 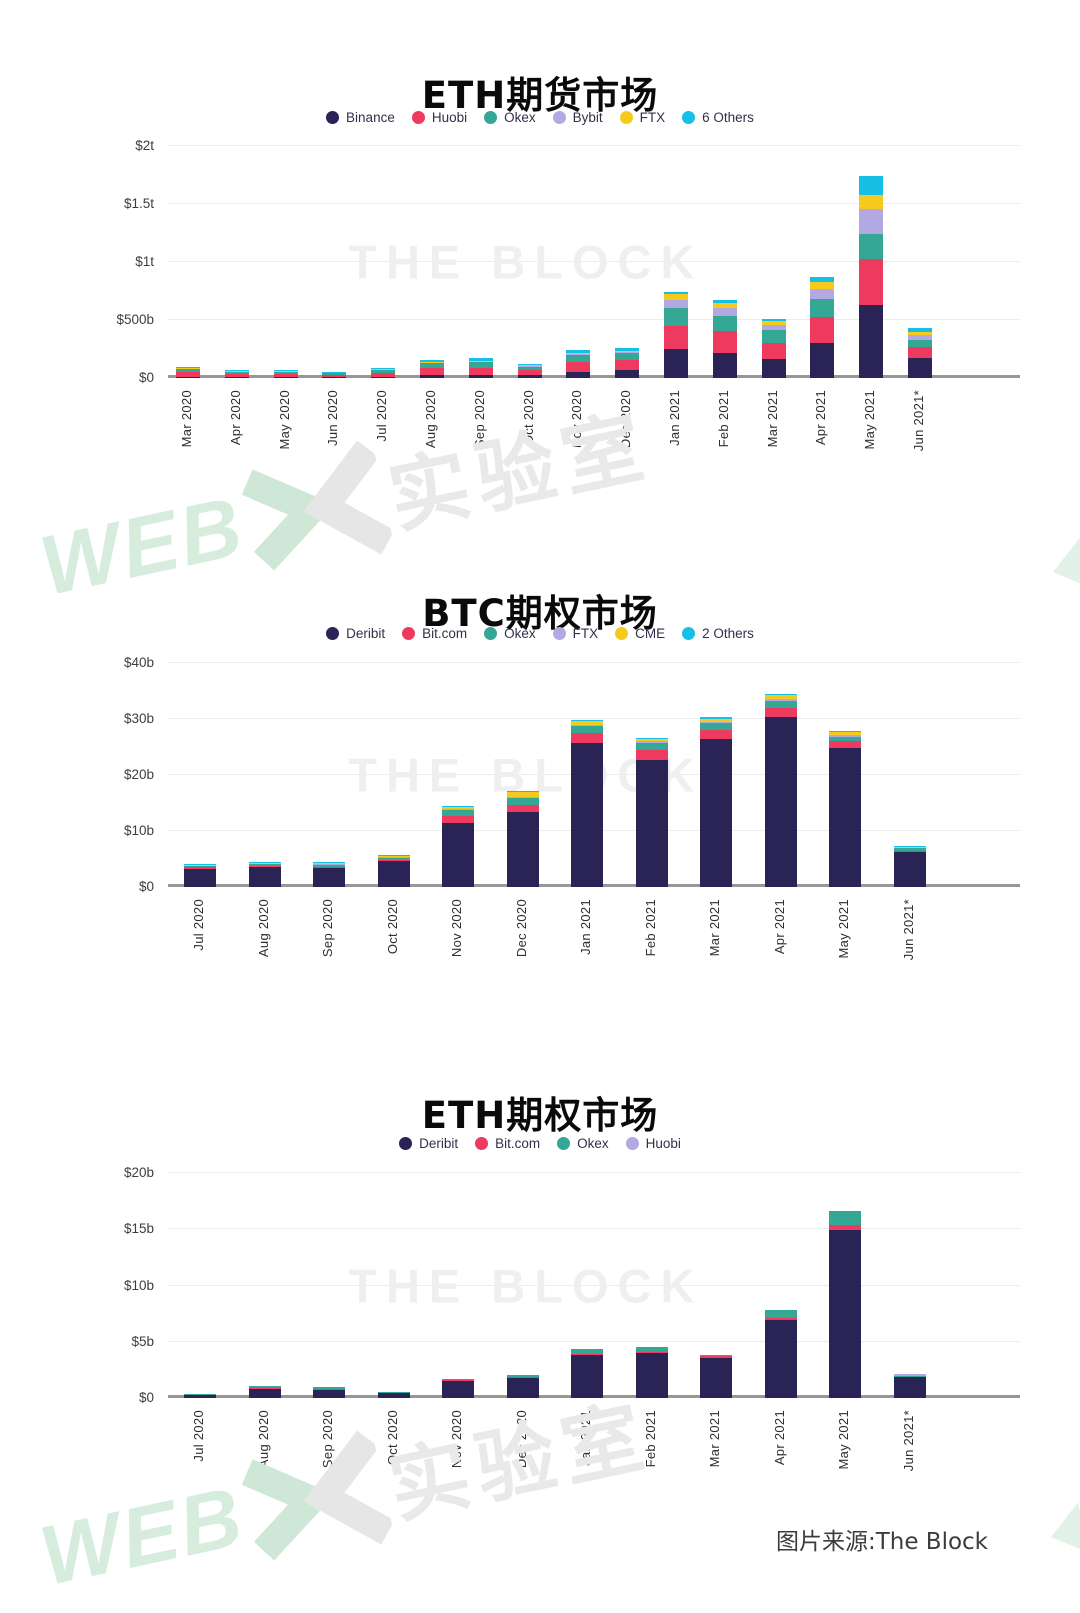 I want to click on legend-item-okex: Okex, so click(x=583, y=1143).